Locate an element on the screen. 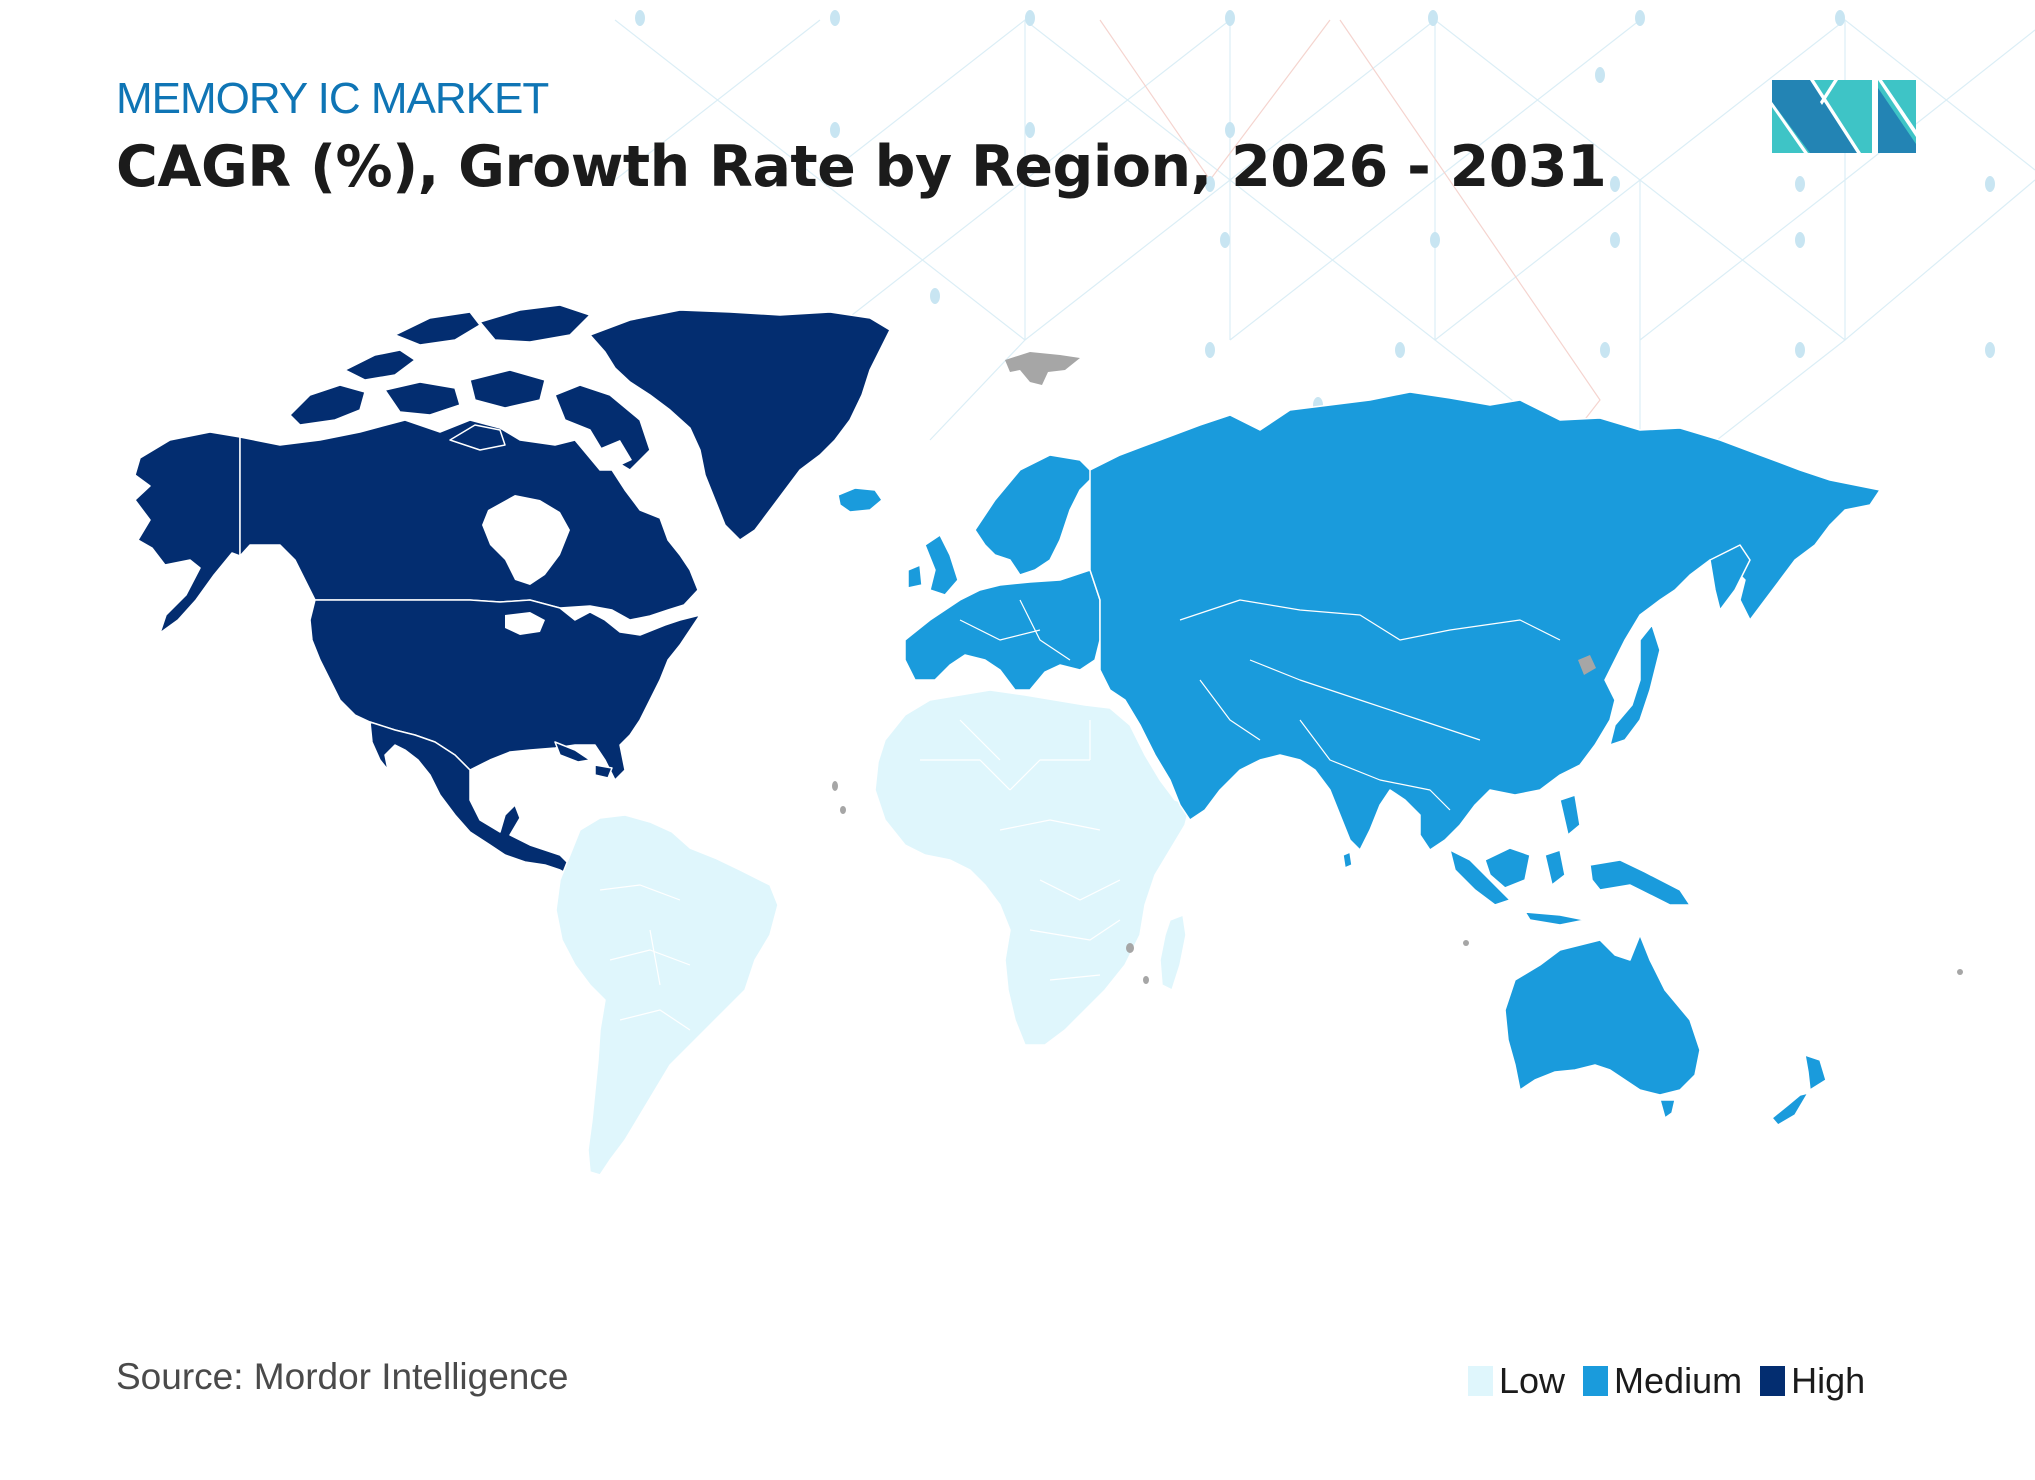 This screenshot has height=1480, width=2035. legend-item-medium: Medium is located at coordinates (1662, 1381).